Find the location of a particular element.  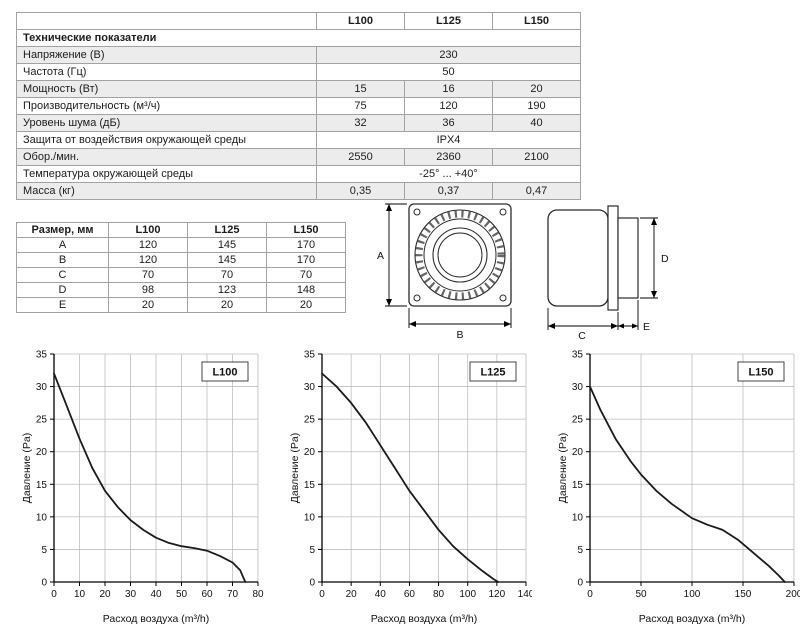

fan-body-side is located at coordinates (578, 258).